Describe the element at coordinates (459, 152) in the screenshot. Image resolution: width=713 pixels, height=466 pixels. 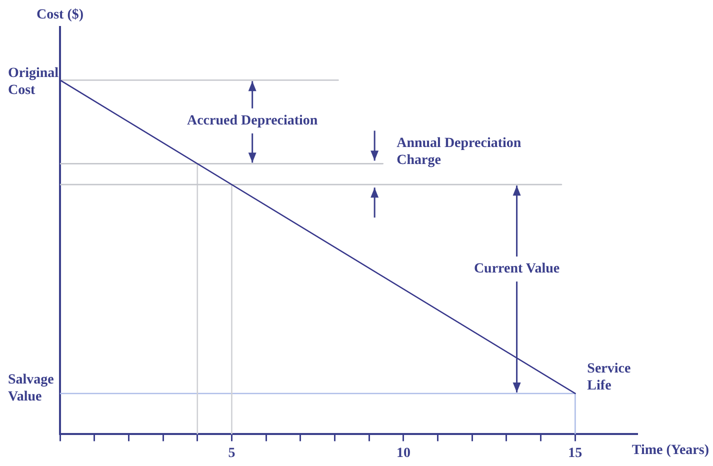
I see `annotation: Annual Depreciation Charge` at that location.